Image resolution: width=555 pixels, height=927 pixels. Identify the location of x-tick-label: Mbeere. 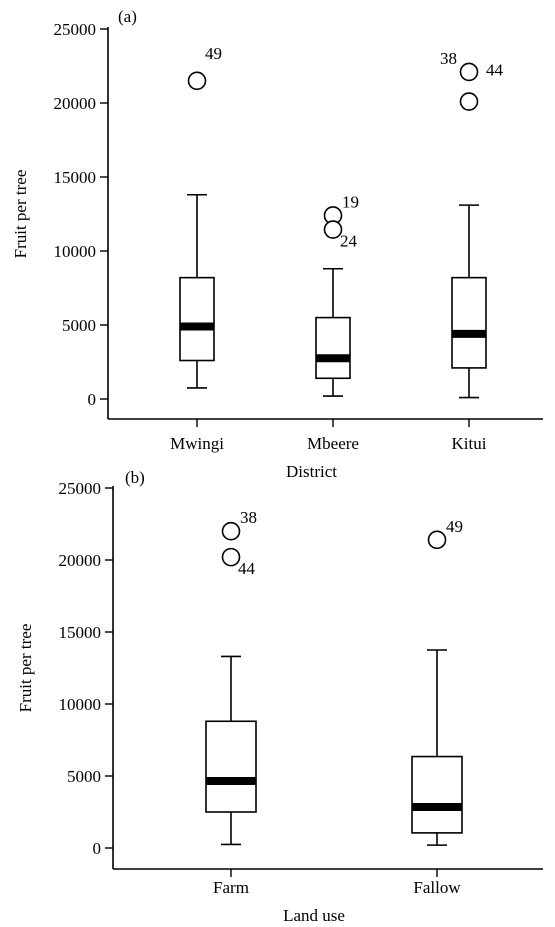
(333, 443).